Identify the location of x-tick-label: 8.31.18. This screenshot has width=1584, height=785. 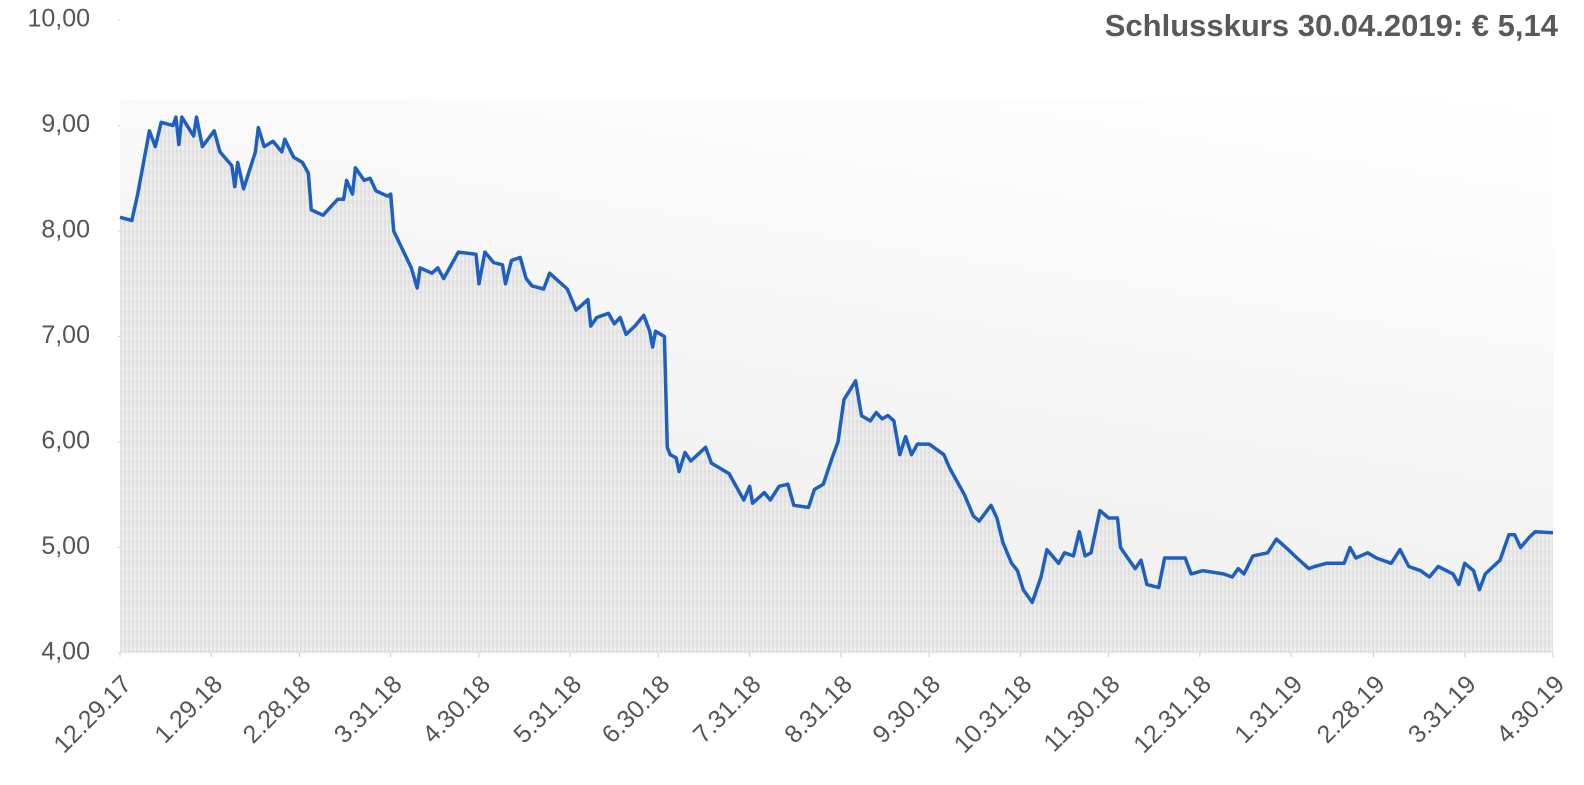
(818, 709).